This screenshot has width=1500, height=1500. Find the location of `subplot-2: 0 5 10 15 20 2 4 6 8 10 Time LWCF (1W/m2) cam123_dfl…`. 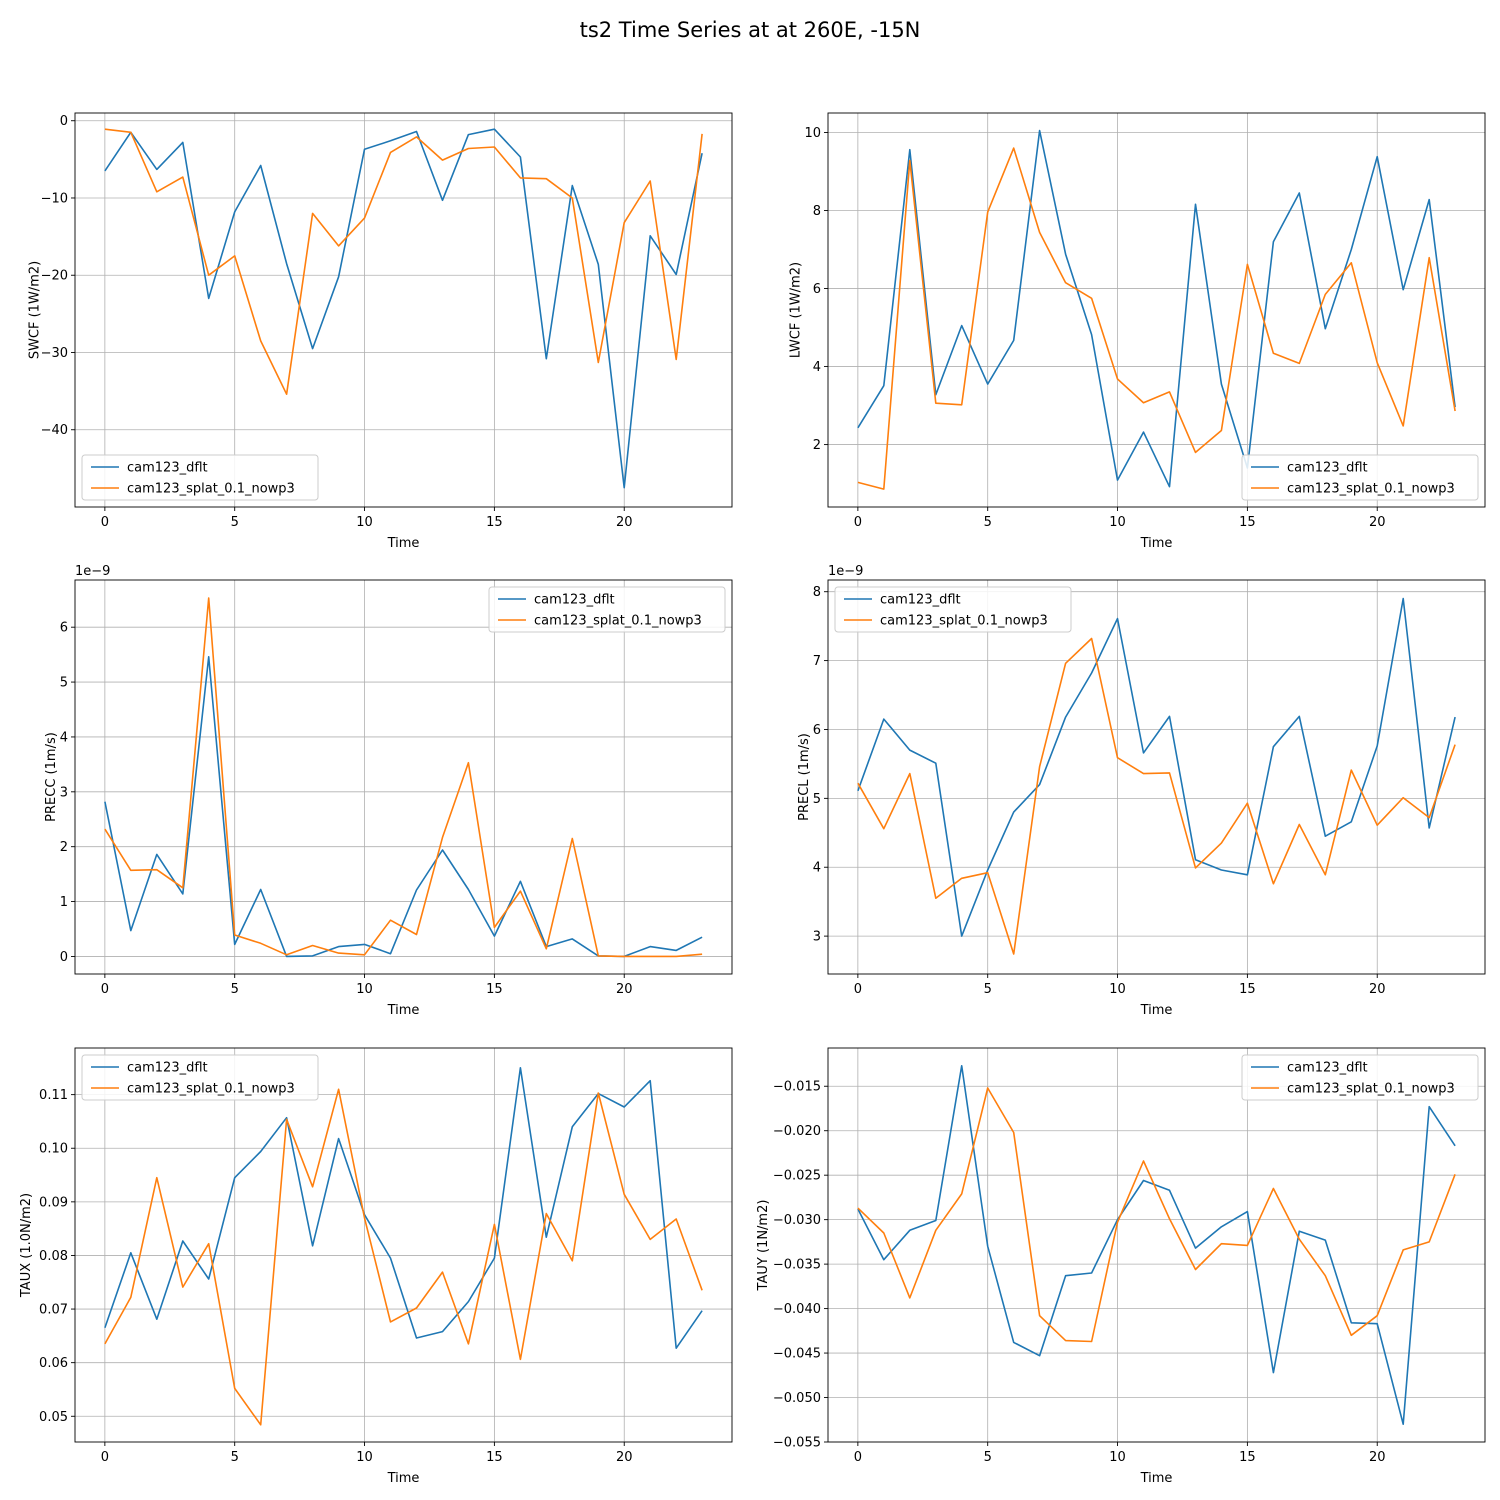

subplot-2: 0 5 10 15 20 2 4 6 8 10 Time LWCF (1W/m2) cam123_dfl… is located at coordinates (1137, 331).